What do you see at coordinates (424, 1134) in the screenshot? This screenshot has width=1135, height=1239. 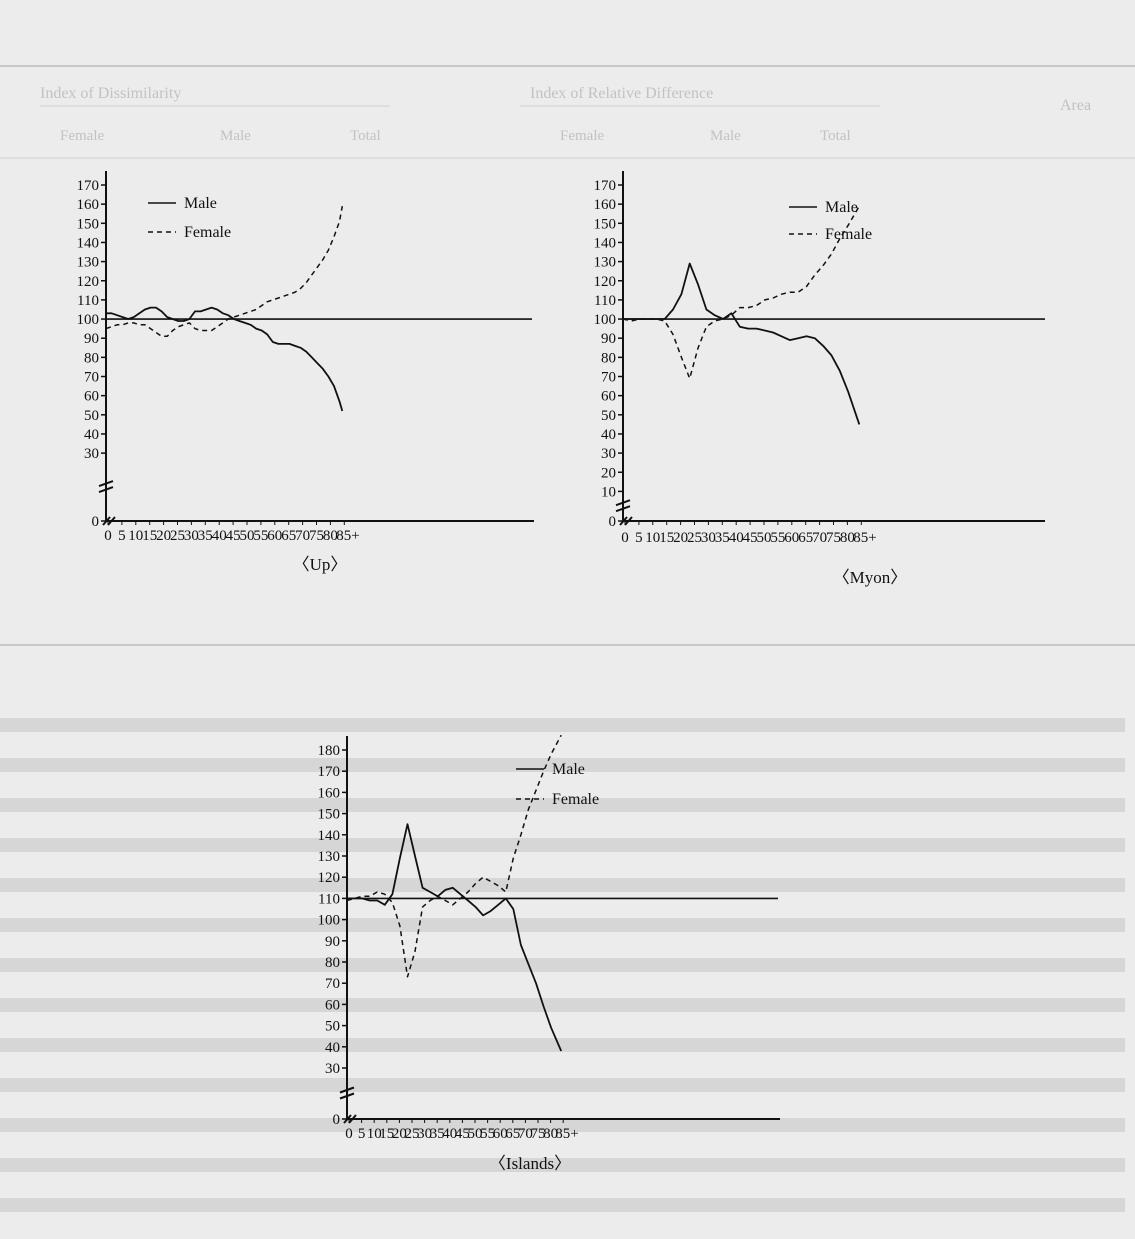 I see `x-tick-label: 30` at bounding box center [424, 1134].